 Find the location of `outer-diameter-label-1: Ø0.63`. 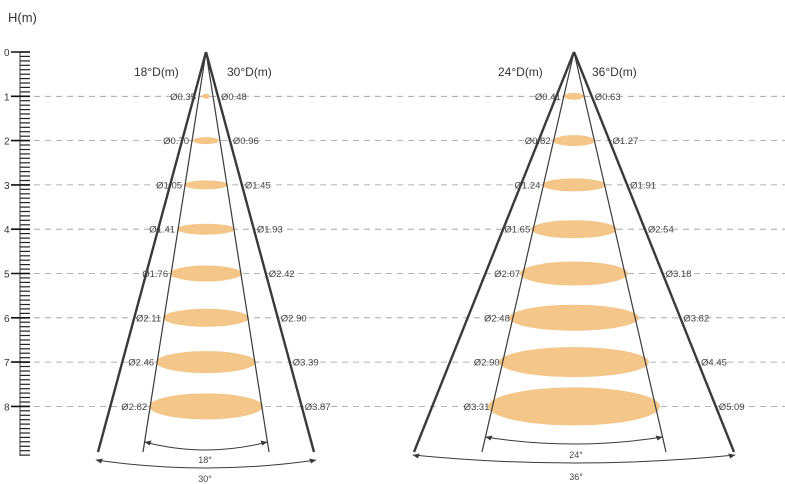

outer-diameter-label-1: Ø0.63 is located at coordinates (608, 97).